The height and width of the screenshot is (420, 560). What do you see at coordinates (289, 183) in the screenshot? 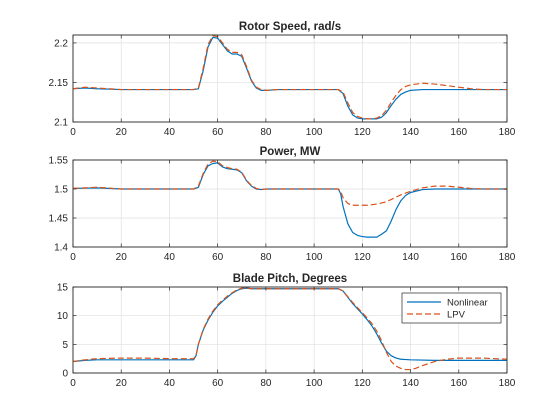
I see `series-line-lpv` at bounding box center [289, 183].